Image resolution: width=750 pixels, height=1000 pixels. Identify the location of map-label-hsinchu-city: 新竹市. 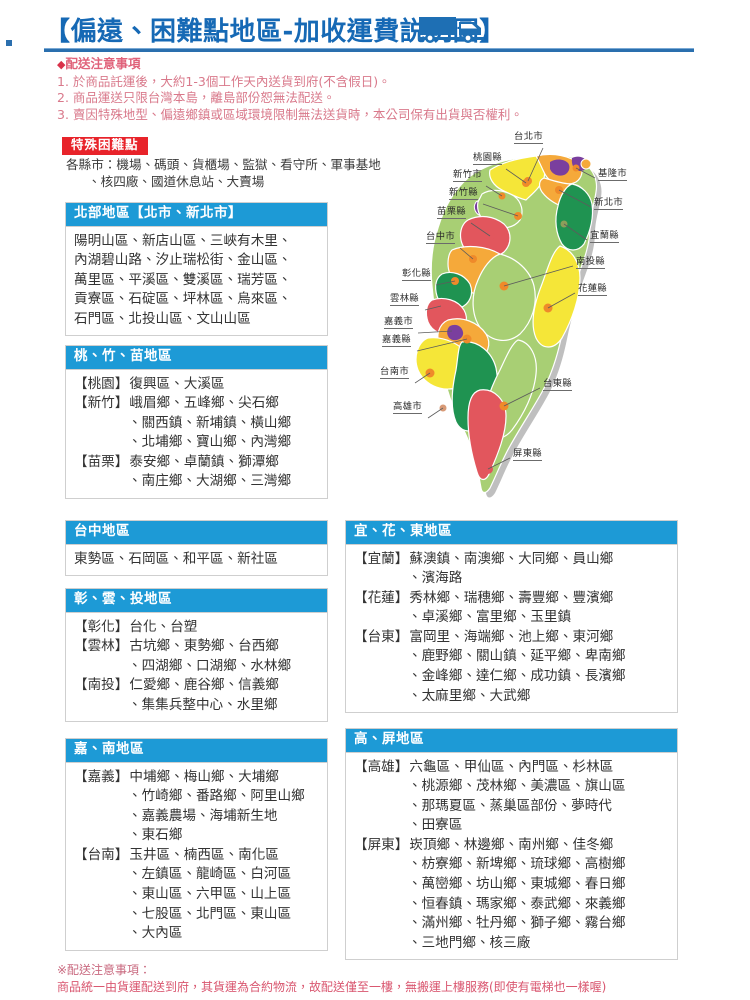
(468, 174).